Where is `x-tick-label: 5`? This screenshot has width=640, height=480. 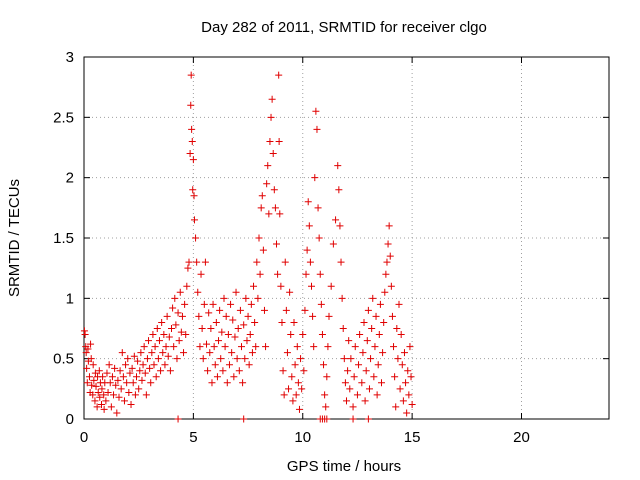 x-tick-label: 5 is located at coordinates (193, 437).